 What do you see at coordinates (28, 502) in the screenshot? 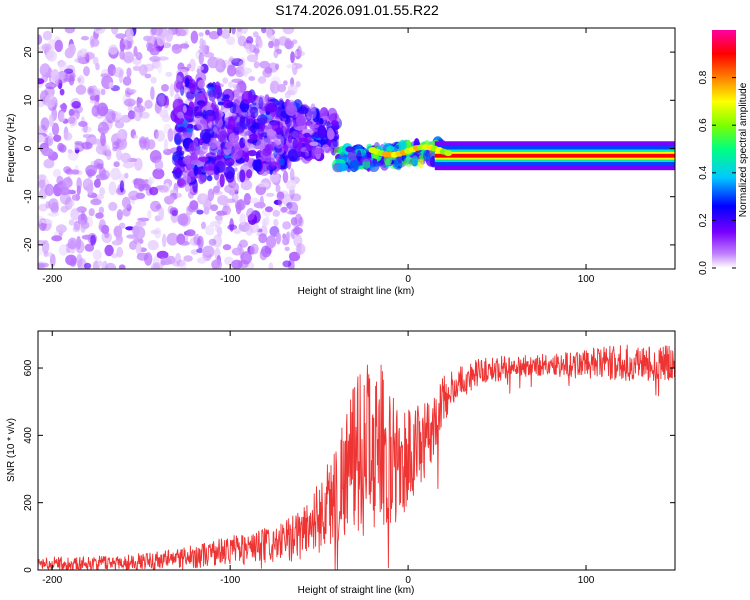
I see `snr-y-tick-label: 200` at bounding box center [28, 502].